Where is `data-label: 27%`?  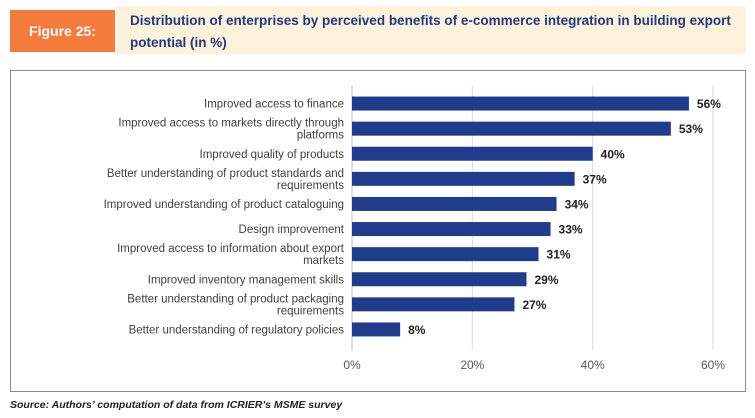
data-label: 27% is located at coordinates (534, 305).